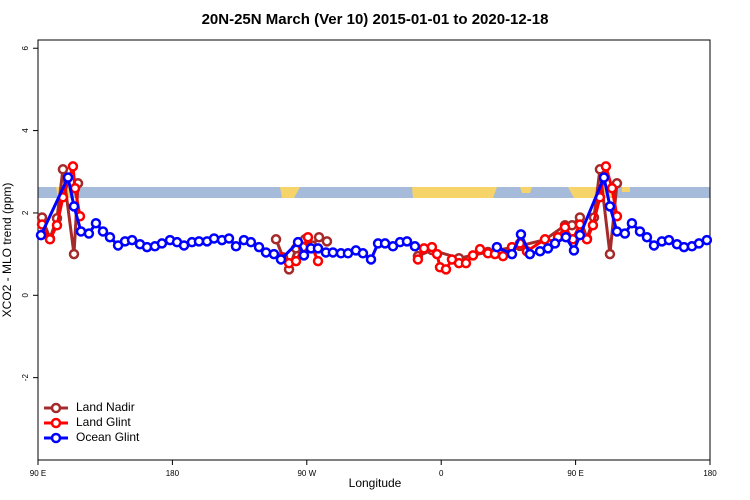  What do you see at coordinates (25, 212) in the screenshot?
I see `y-tick-label: 2` at bounding box center [25, 212].